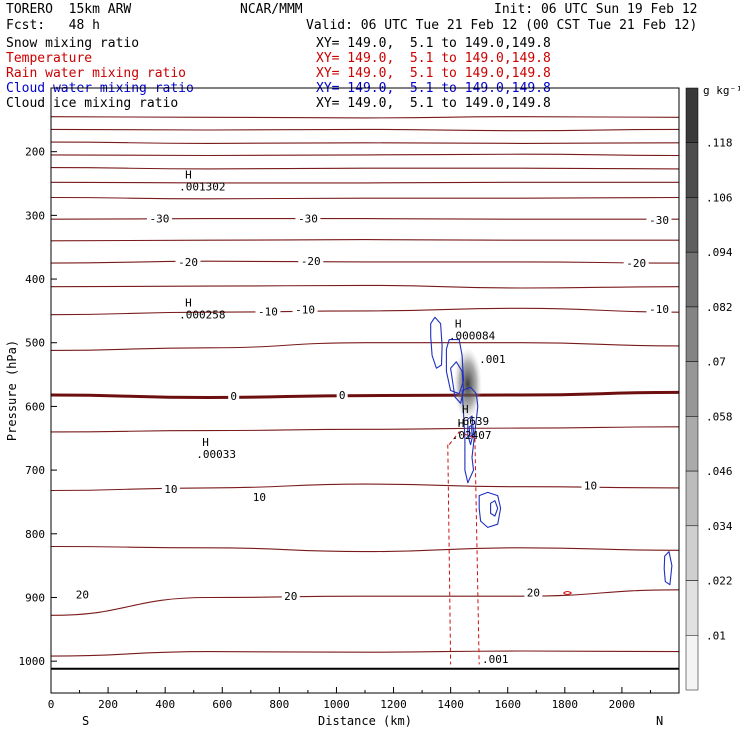 The width and height of the screenshot is (740, 740). I want to click on colorbar-label-8: .022, so click(719, 581).